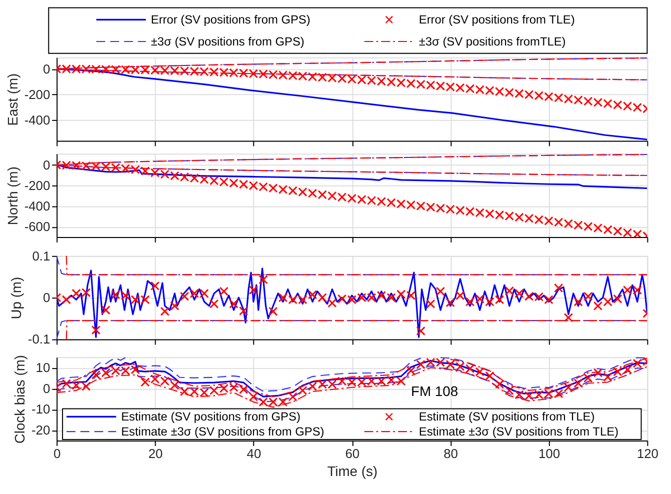 This screenshot has width=671, height=494. What do you see at coordinates (210, 417) in the screenshot?
I see `legend-label: Estimate (SV positions from GPS)` at bounding box center [210, 417].